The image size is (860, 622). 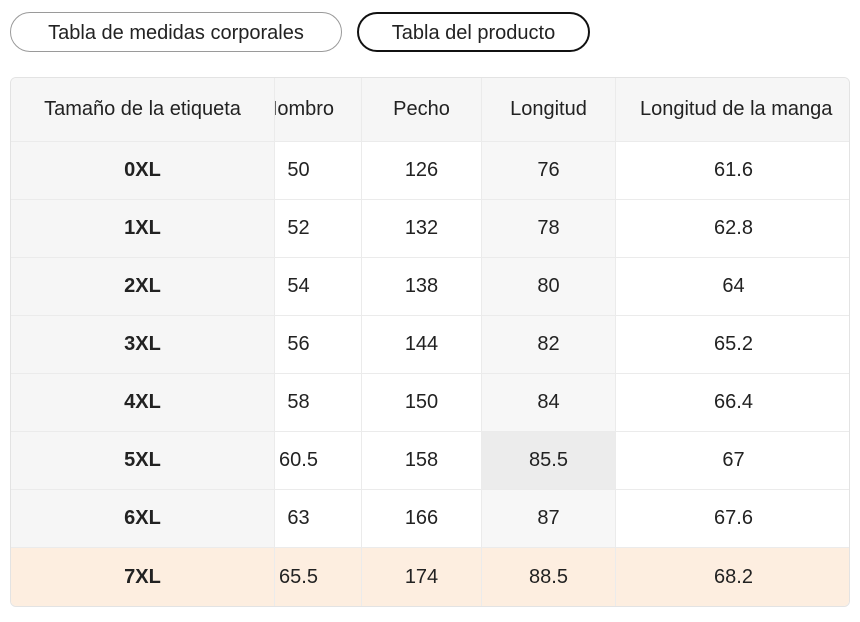 I want to click on row-label: 4XL, so click(x=143, y=403).